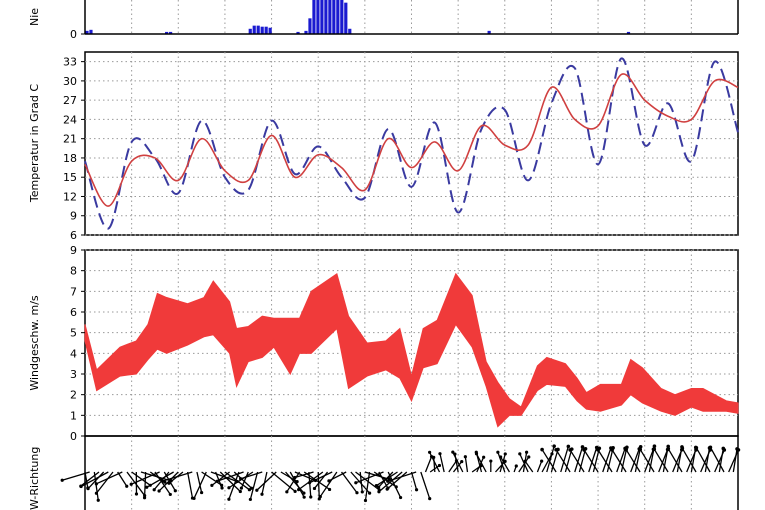 This screenshot has width=765, height=510. I want to click on y-tick-label: 3, so click(73, 374).